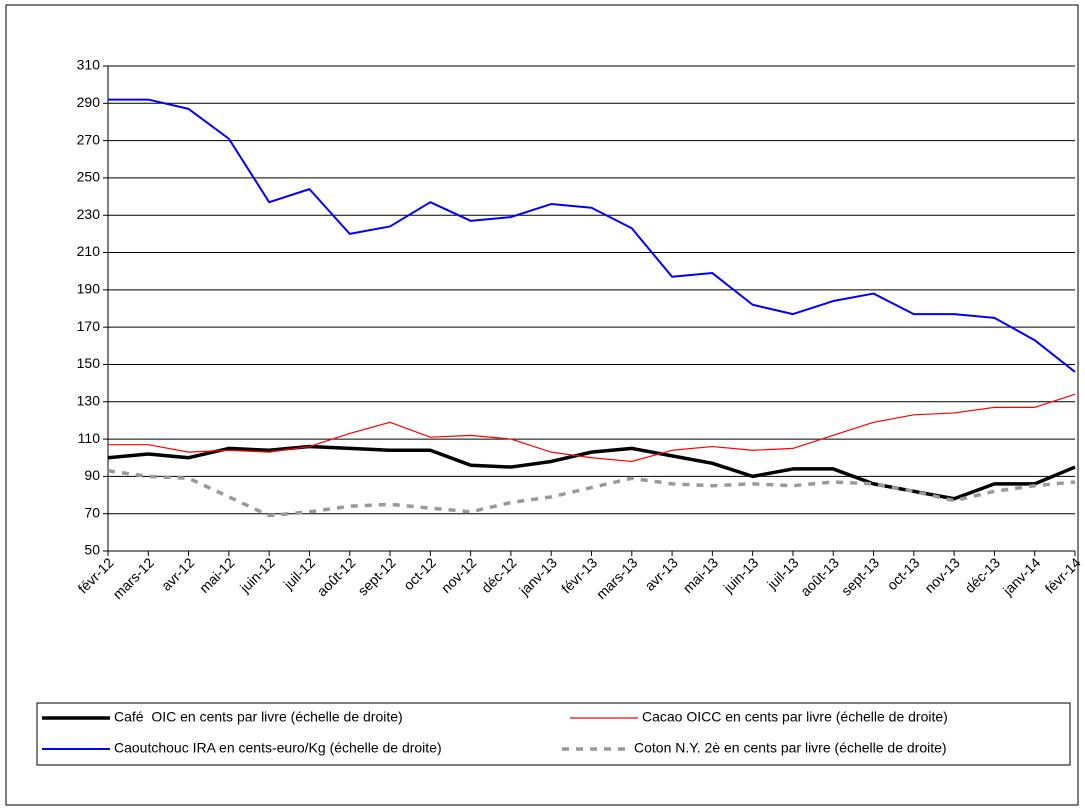  Describe the element at coordinates (89, 65) in the screenshot. I see `y-tick-label: 310` at that location.